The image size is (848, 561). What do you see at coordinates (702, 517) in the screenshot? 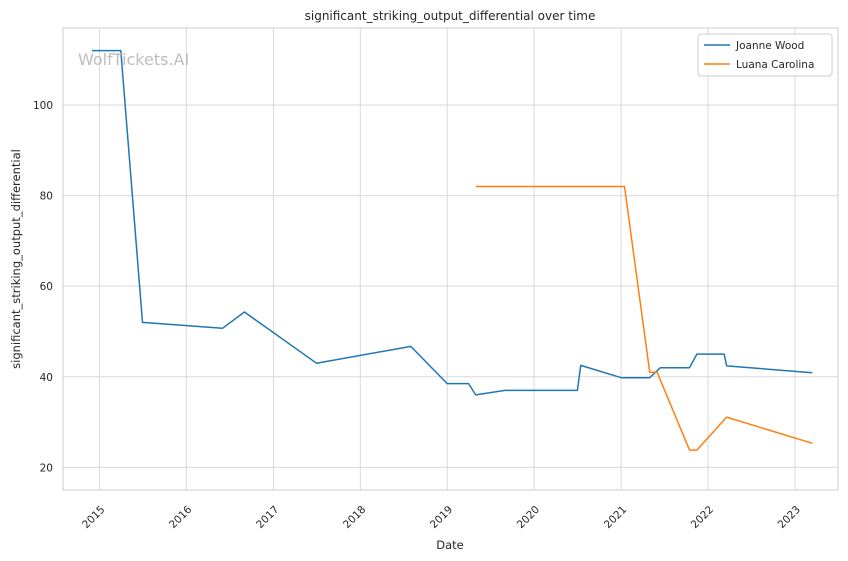
I see `x-tick-label: 2022` at bounding box center [702, 517].